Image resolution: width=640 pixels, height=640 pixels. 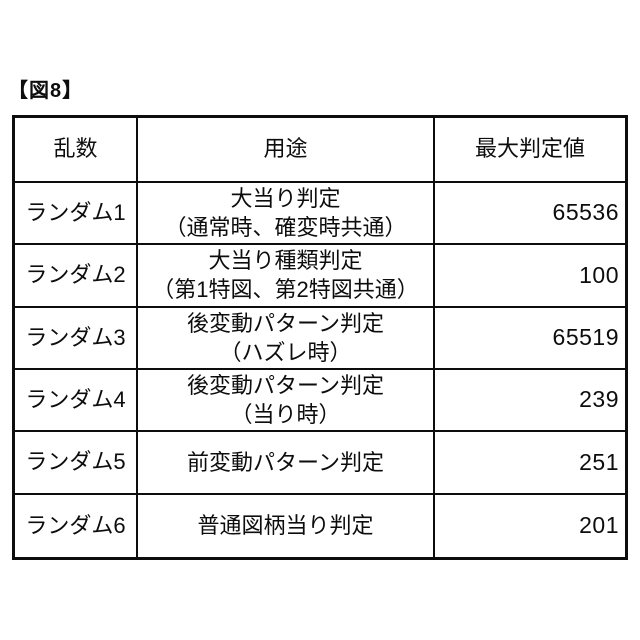 I want to click on cell-max-value: 100, so click(x=530, y=276).